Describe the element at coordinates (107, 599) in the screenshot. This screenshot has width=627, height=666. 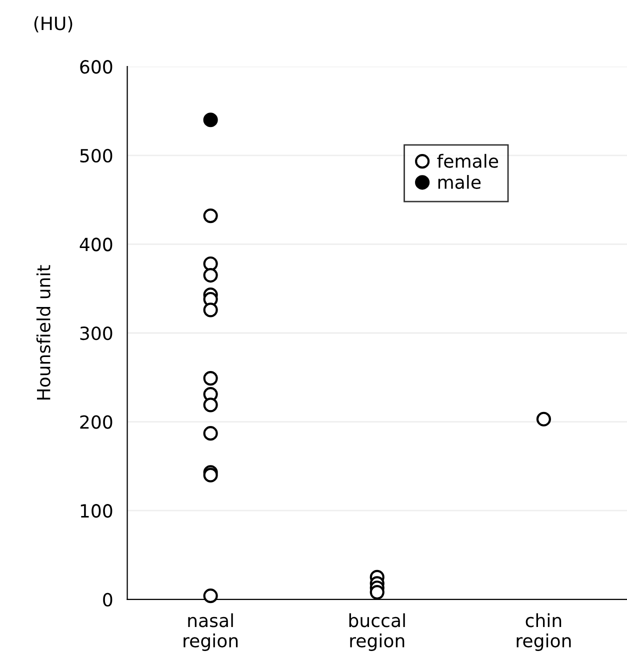
I see `y-tick-label: 0` at that location.